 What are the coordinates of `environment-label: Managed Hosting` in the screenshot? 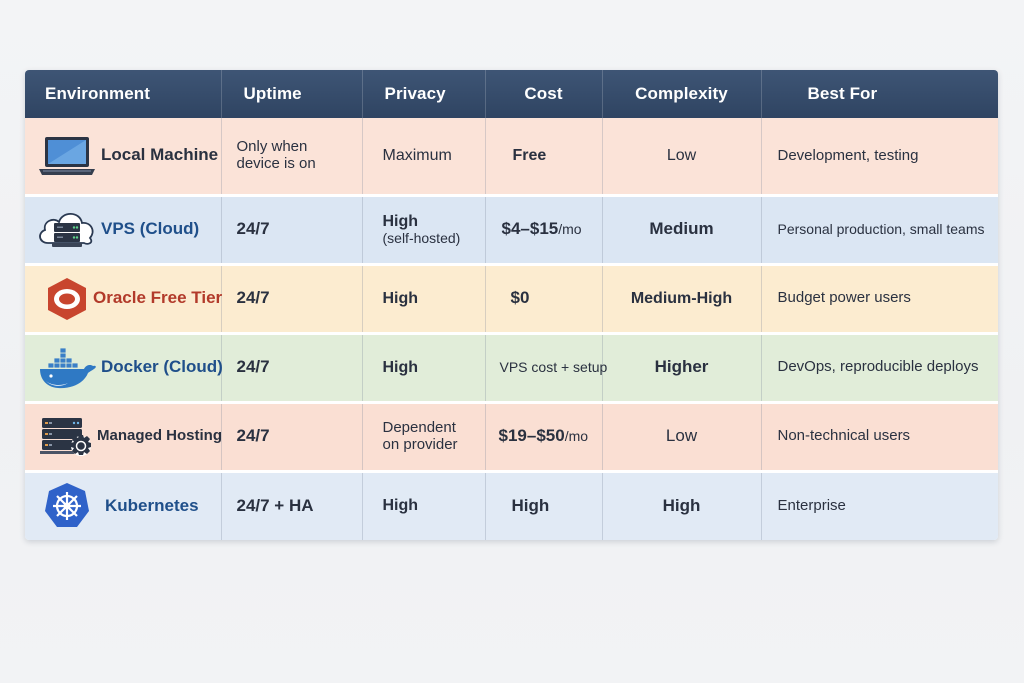 It's located at (160, 436).